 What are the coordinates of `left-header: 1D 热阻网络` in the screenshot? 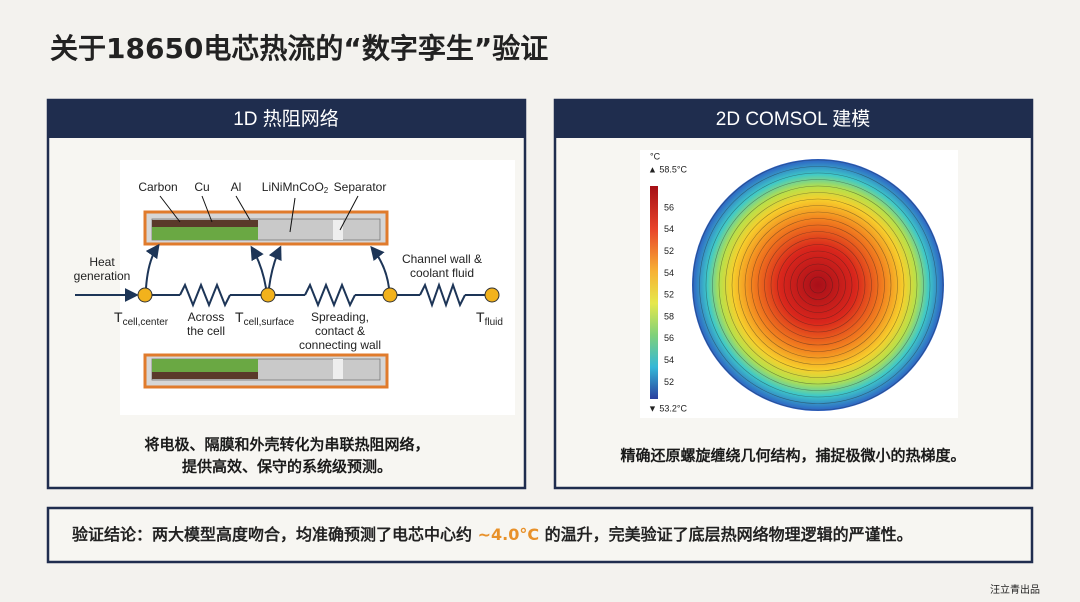 It's located at (286, 119).